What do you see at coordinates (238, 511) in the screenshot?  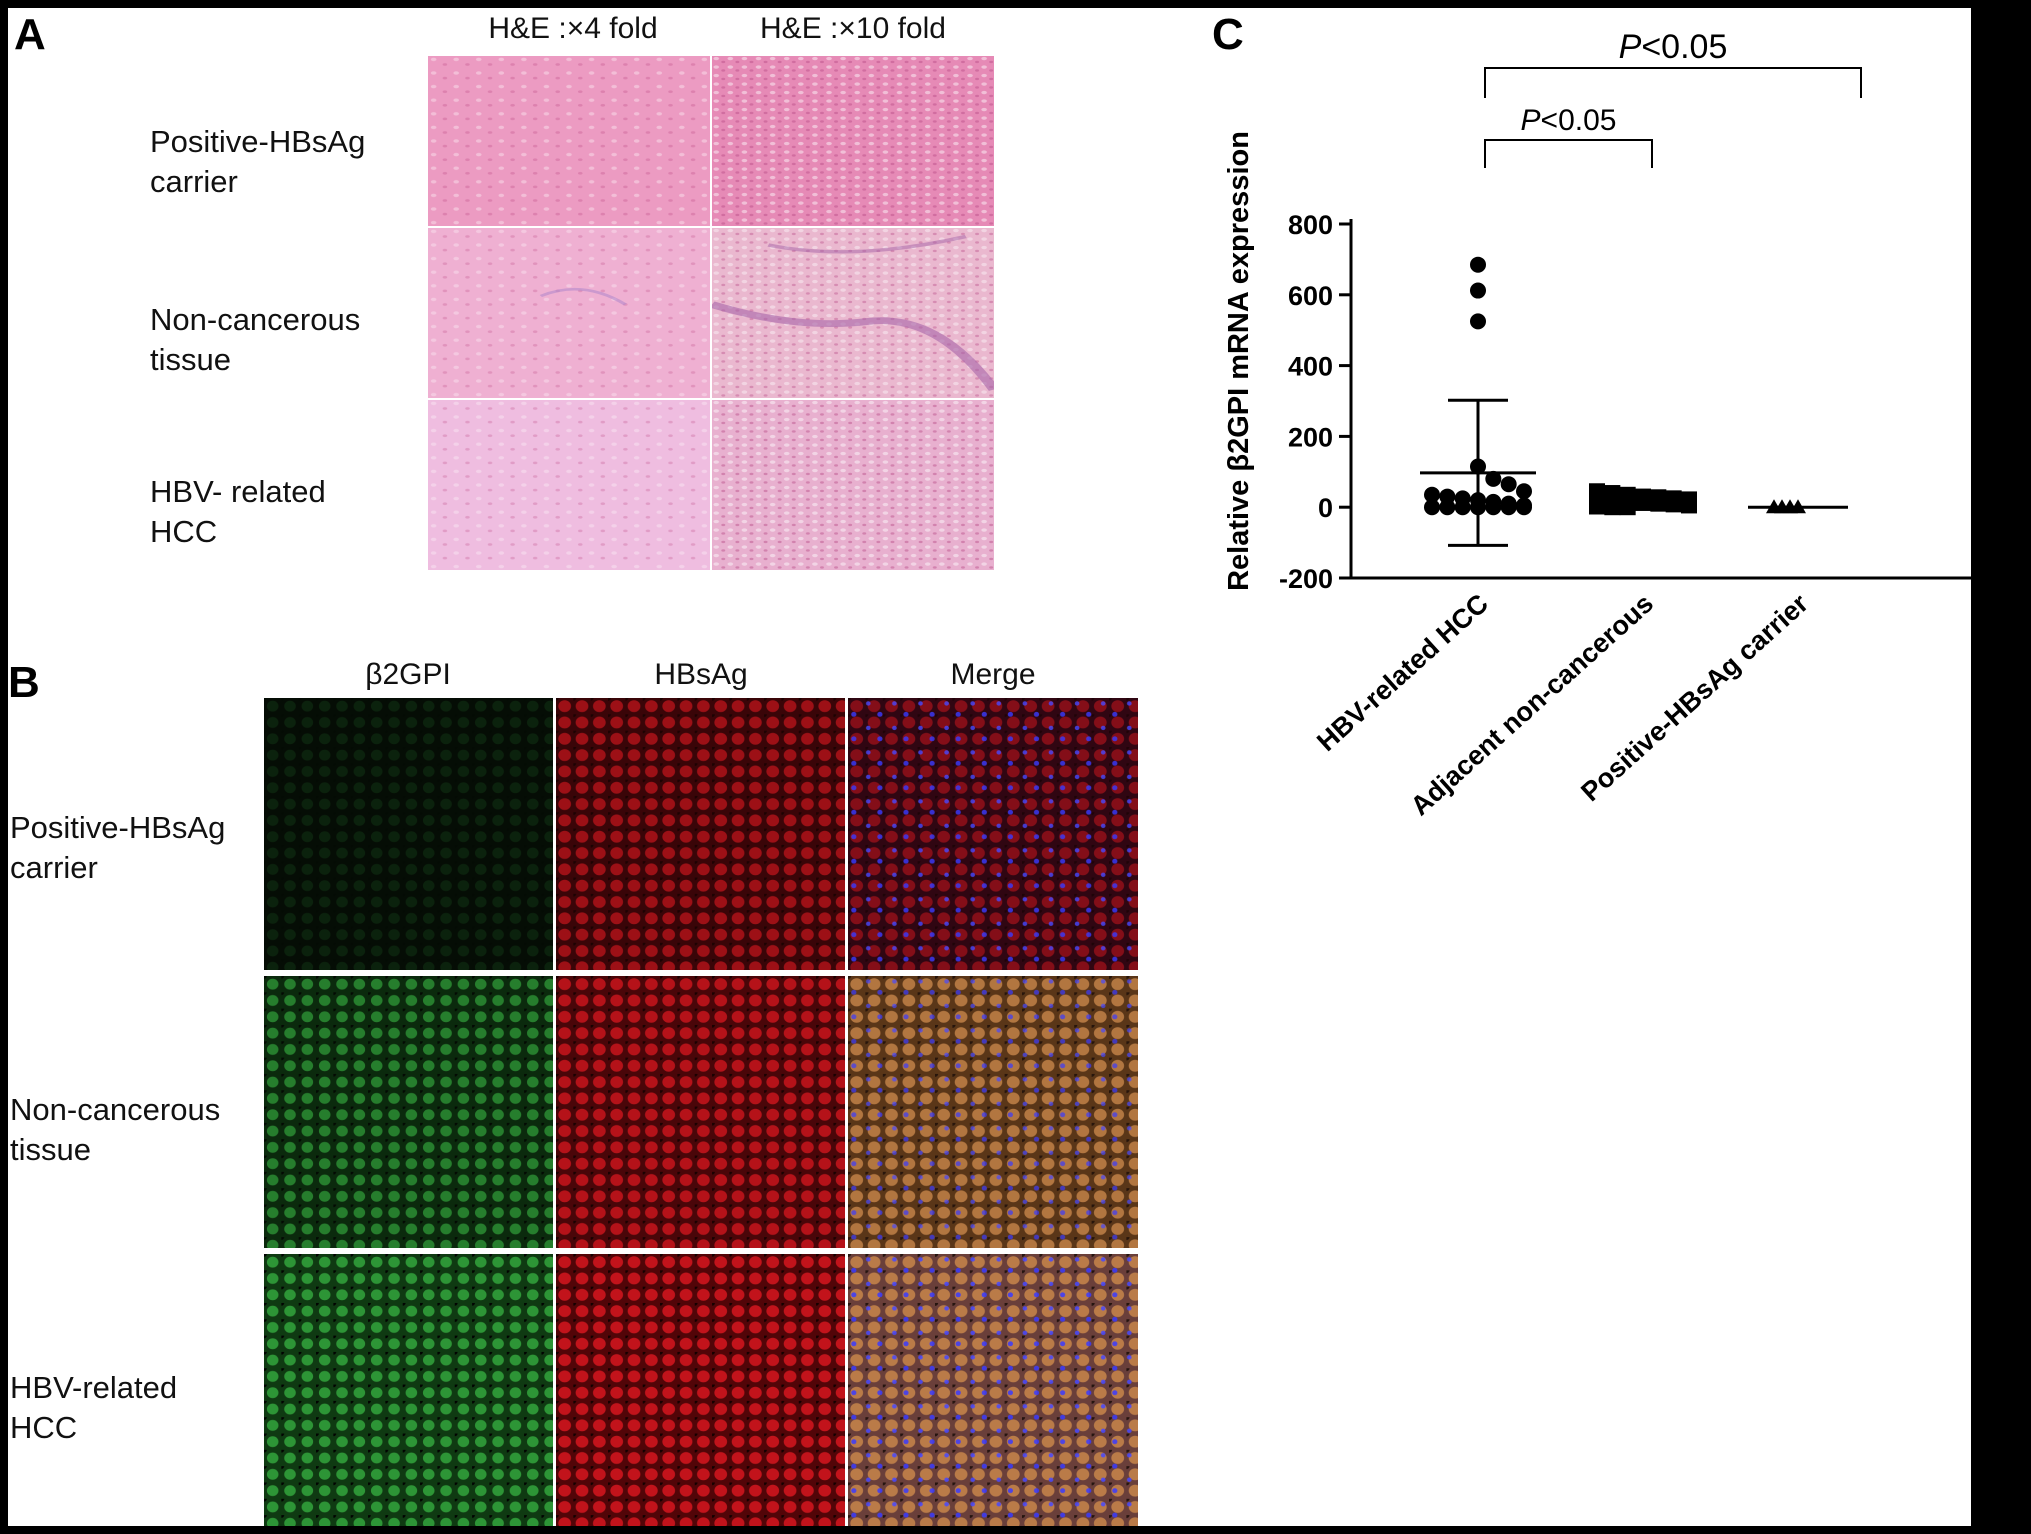 I see `panel-a-row-label-hcc: HBV- related HCC` at bounding box center [238, 511].